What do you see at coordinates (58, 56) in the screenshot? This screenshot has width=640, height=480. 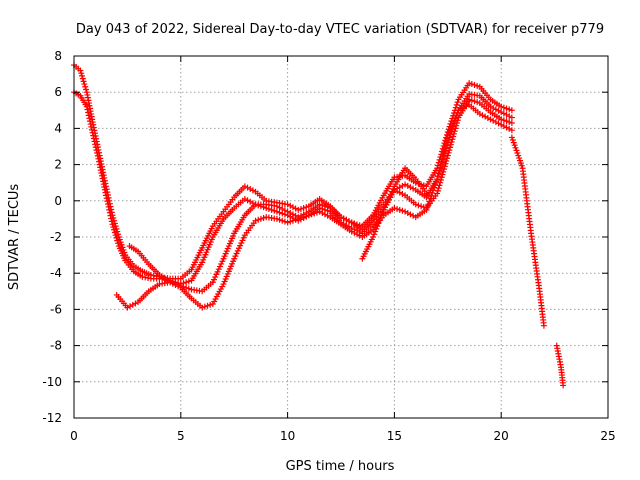 I see `y-tick-label: 8` at bounding box center [58, 56].